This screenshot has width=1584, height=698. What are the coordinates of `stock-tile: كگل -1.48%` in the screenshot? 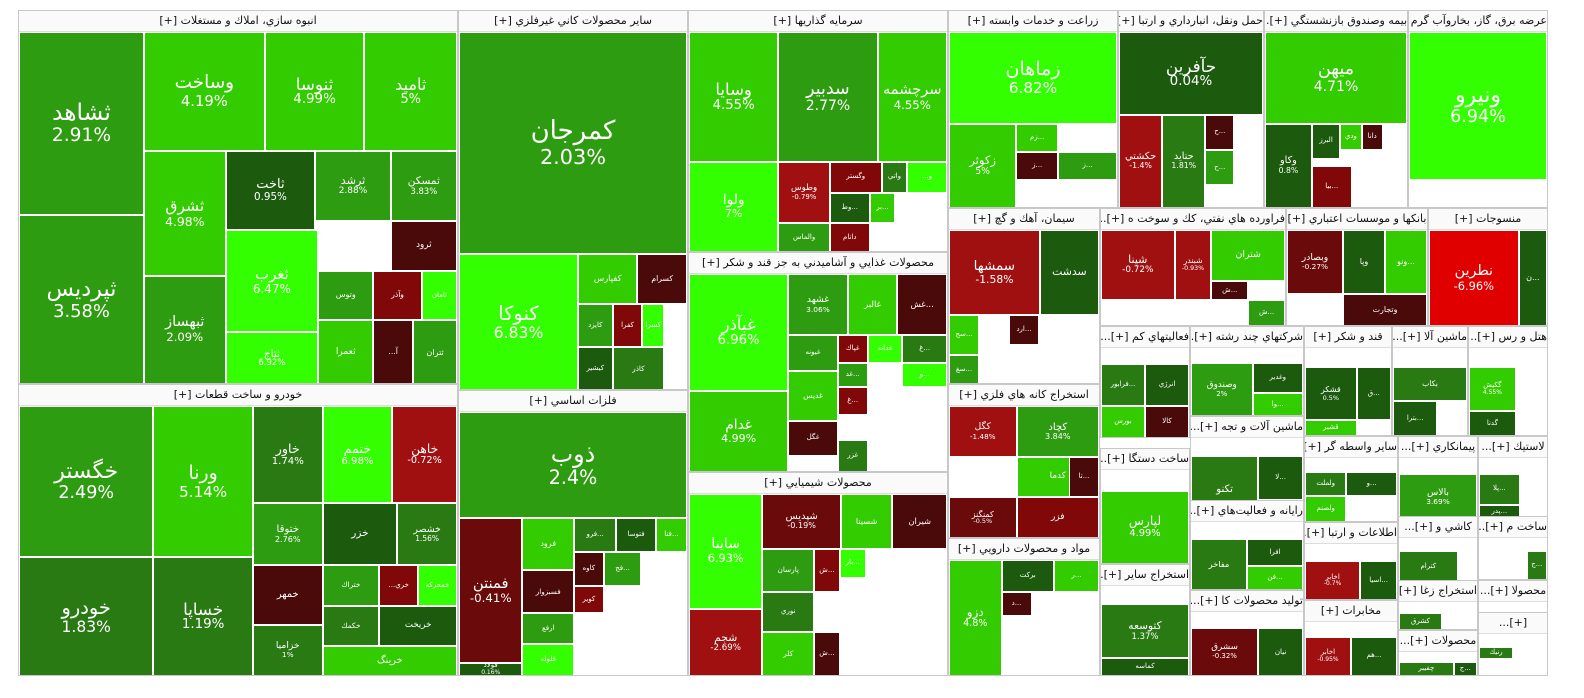 It's located at (983, 432).